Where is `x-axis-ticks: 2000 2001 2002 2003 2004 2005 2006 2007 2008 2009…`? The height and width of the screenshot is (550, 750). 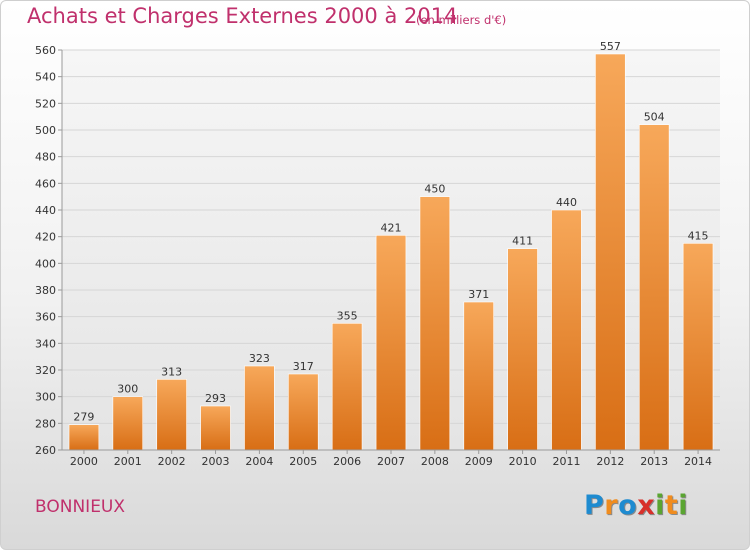
x-axis-ticks: 2000 2001 2002 2003 2004 2005 2006 2007 2008 2009… is located at coordinates (391, 459).